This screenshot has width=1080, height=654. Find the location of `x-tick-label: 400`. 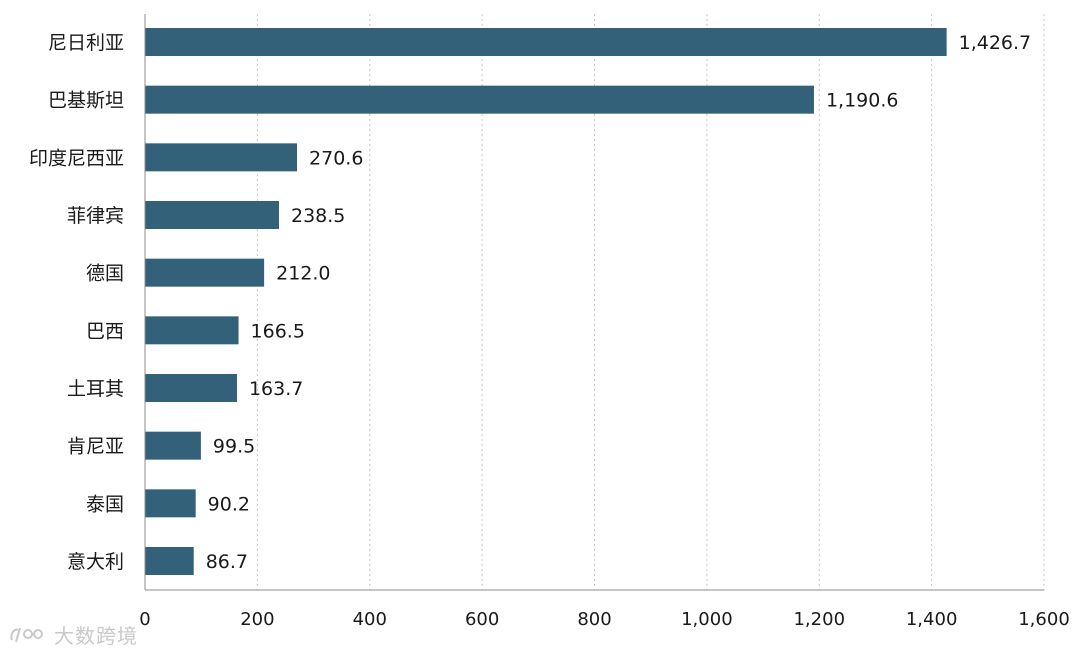

x-tick-label: 400 is located at coordinates (370, 619).